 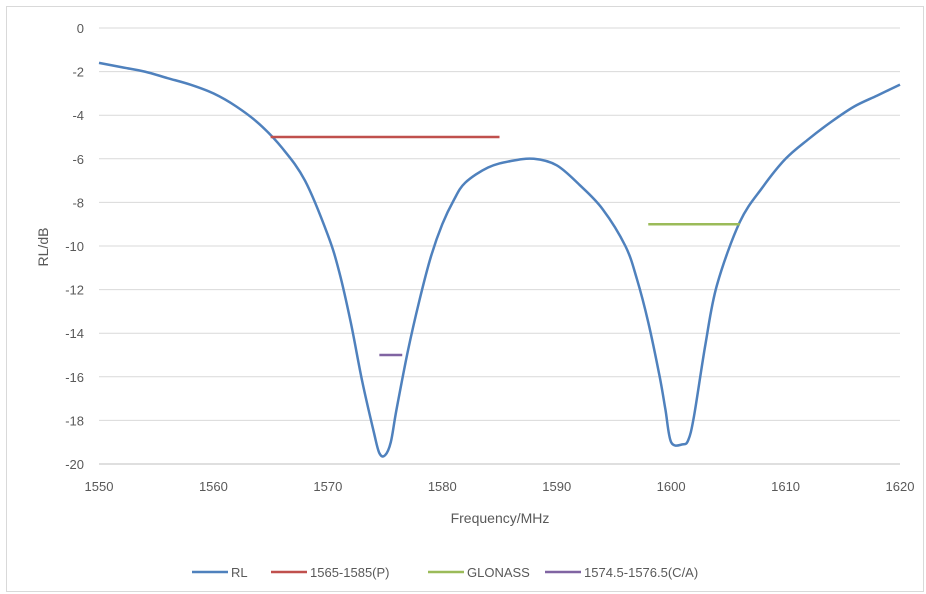 I want to click on y-tick-label: -4, so click(x=78, y=115).